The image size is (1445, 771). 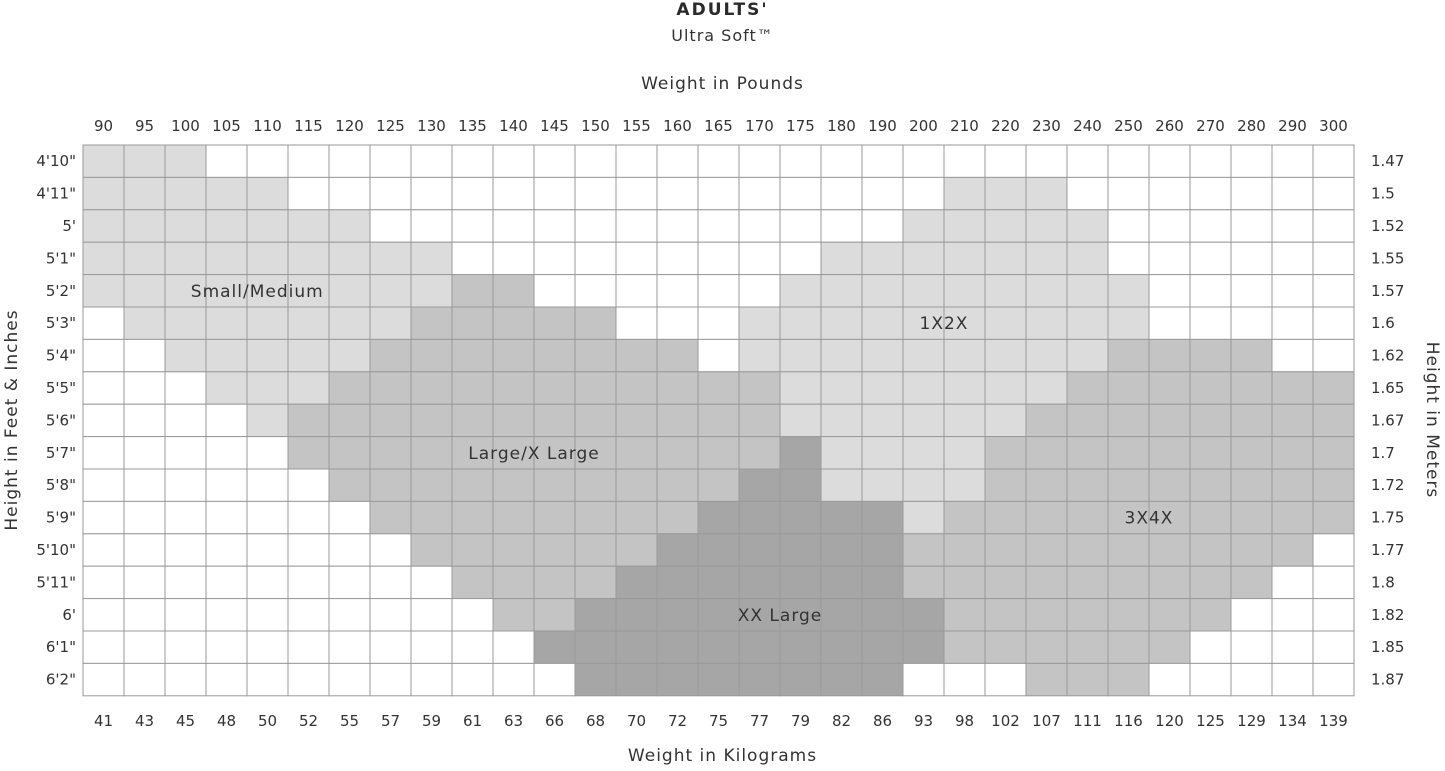 I want to click on height-m-tick-label: 1.55, so click(x=1387, y=258).